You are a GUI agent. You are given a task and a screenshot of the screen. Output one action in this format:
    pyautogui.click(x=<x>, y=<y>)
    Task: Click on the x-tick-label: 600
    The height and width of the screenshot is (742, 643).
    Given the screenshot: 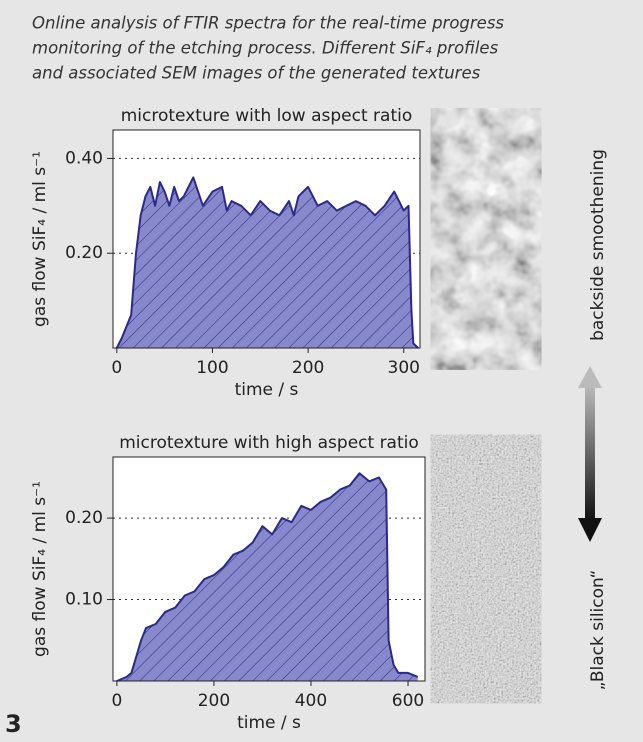 What is the action you would take?
    pyautogui.click(x=408, y=701)
    